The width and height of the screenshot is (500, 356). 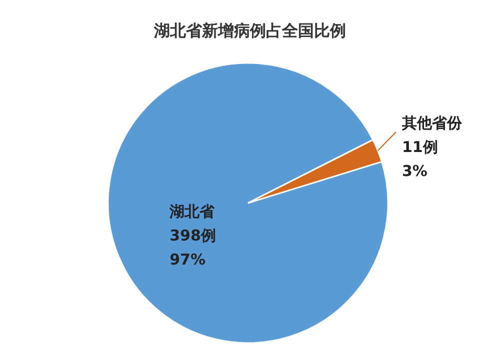 What do you see at coordinates (193, 247) in the screenshot?
I see `data-label: 398例 97%` at bounding box center [193, 247].